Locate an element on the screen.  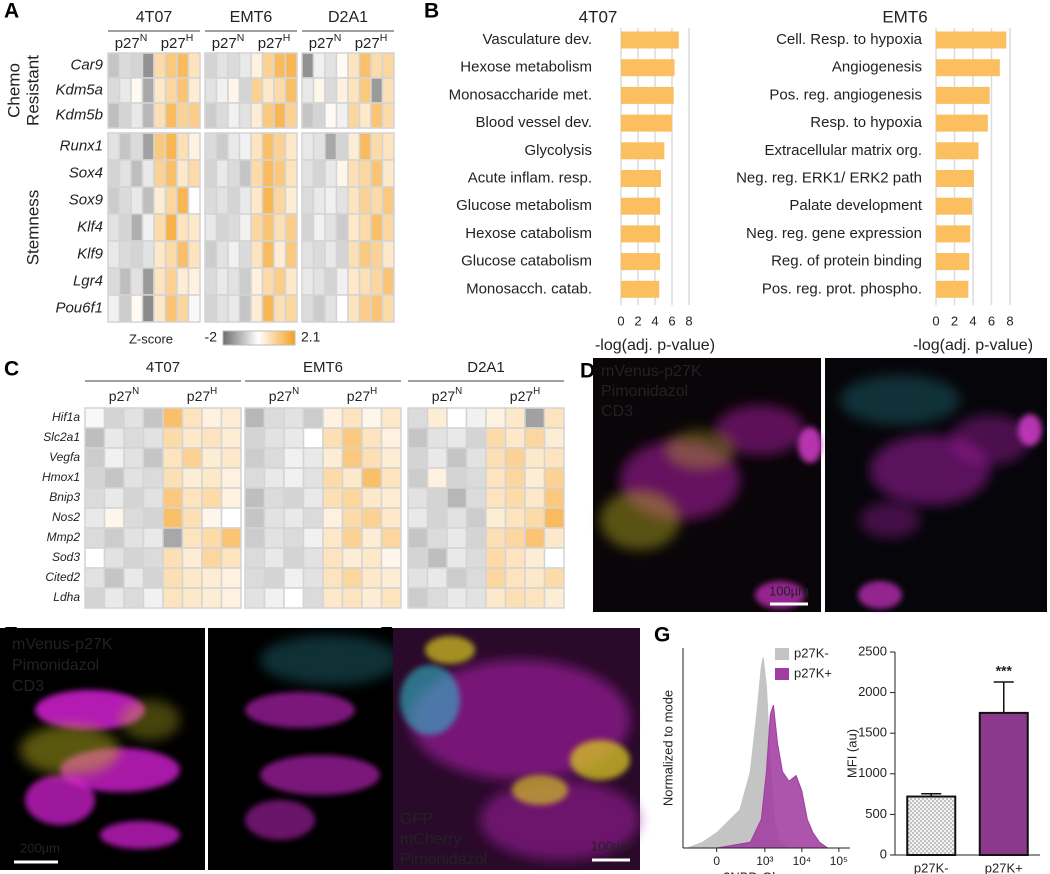
y-tick-label: 2500 is located at coordinates (872, 650).